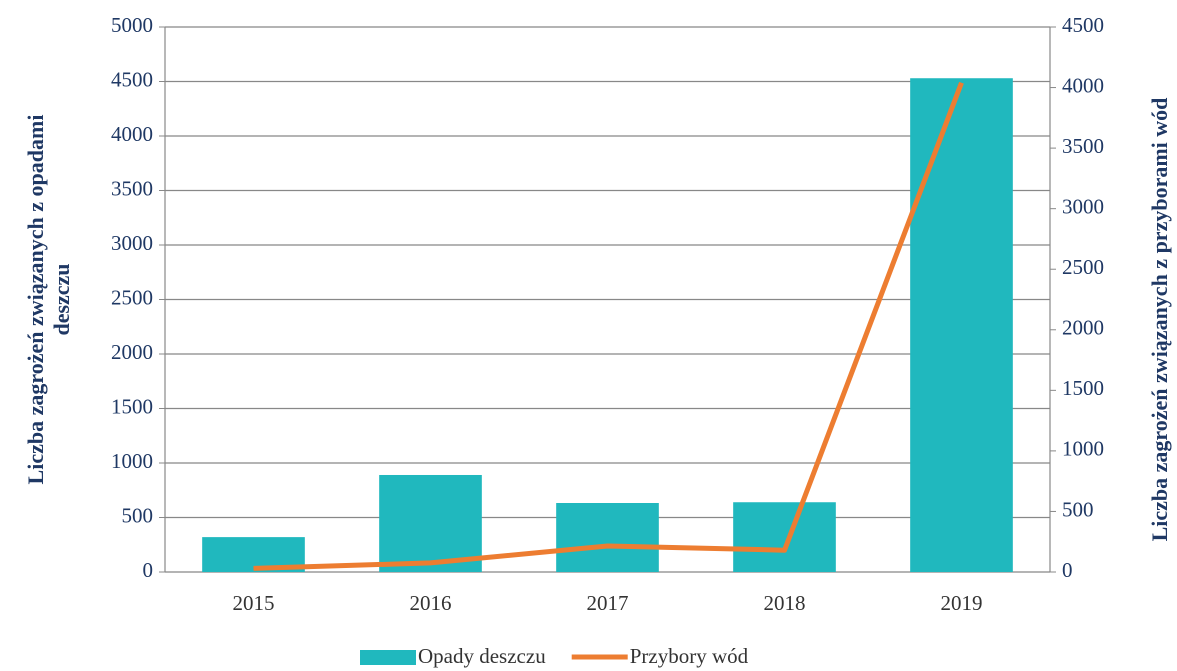 The height and width of the screenshot is (671, 1177). Describe the element at coordinates (1083, 206) in the screenshot. I see `y2-tick-label: 3000` at that location.